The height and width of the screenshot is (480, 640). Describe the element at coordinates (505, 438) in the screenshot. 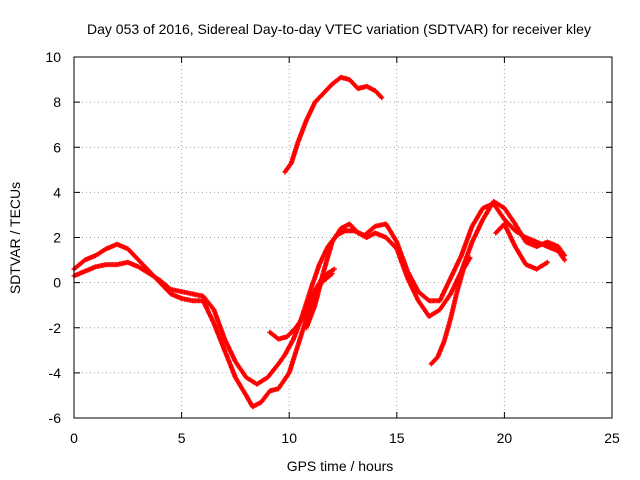

I see `x-tick-label: 20` at that location.